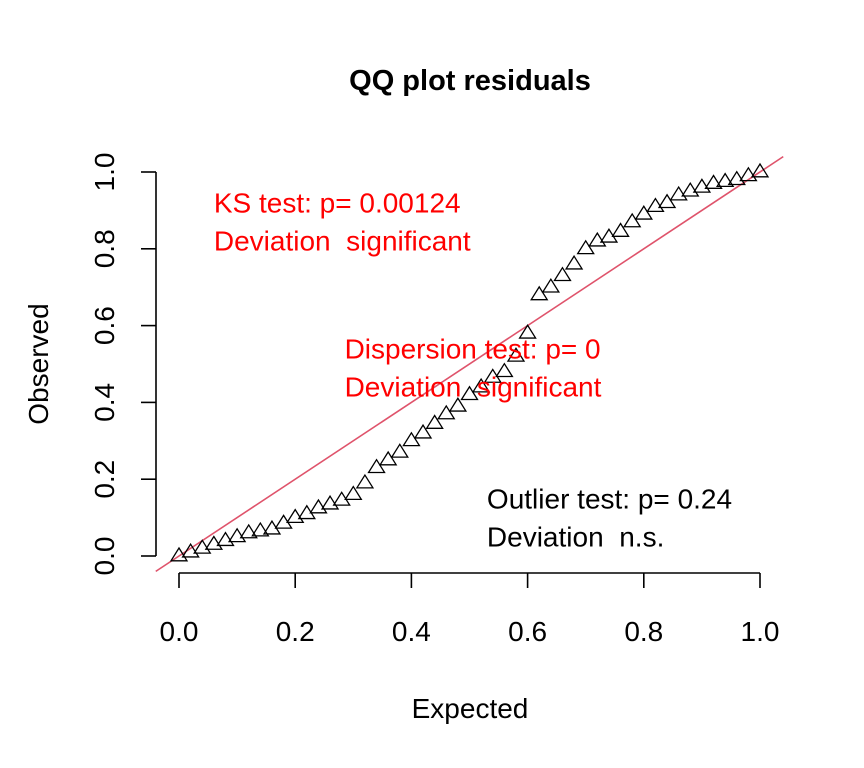 The image size is (864, 768). What do you see at coordinates (104, 172) in the screenshot?
I see `y-tick-label: 1.0` at bounding box center [104, 172].